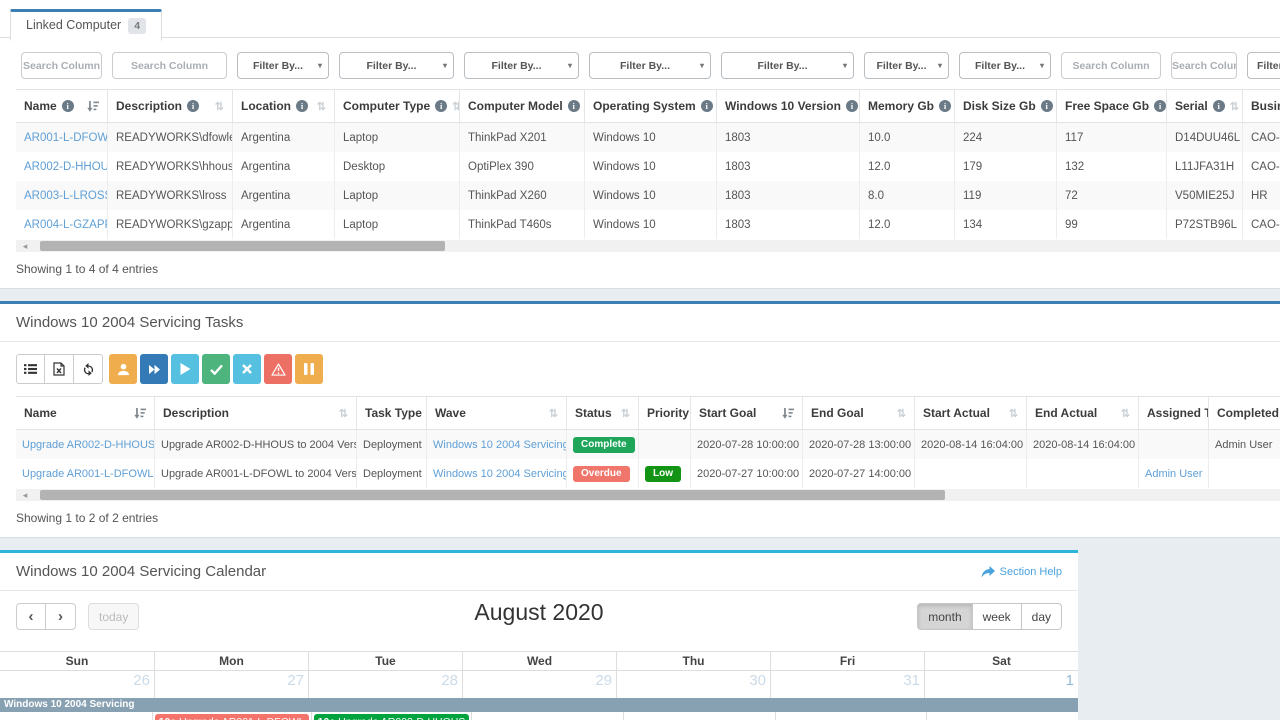 This screenshot has height=720, width=1280. What do you see at coordinates (85, 413) in the screenshot?
I see `column-header-name: Name` at bounding box center [85, 413].